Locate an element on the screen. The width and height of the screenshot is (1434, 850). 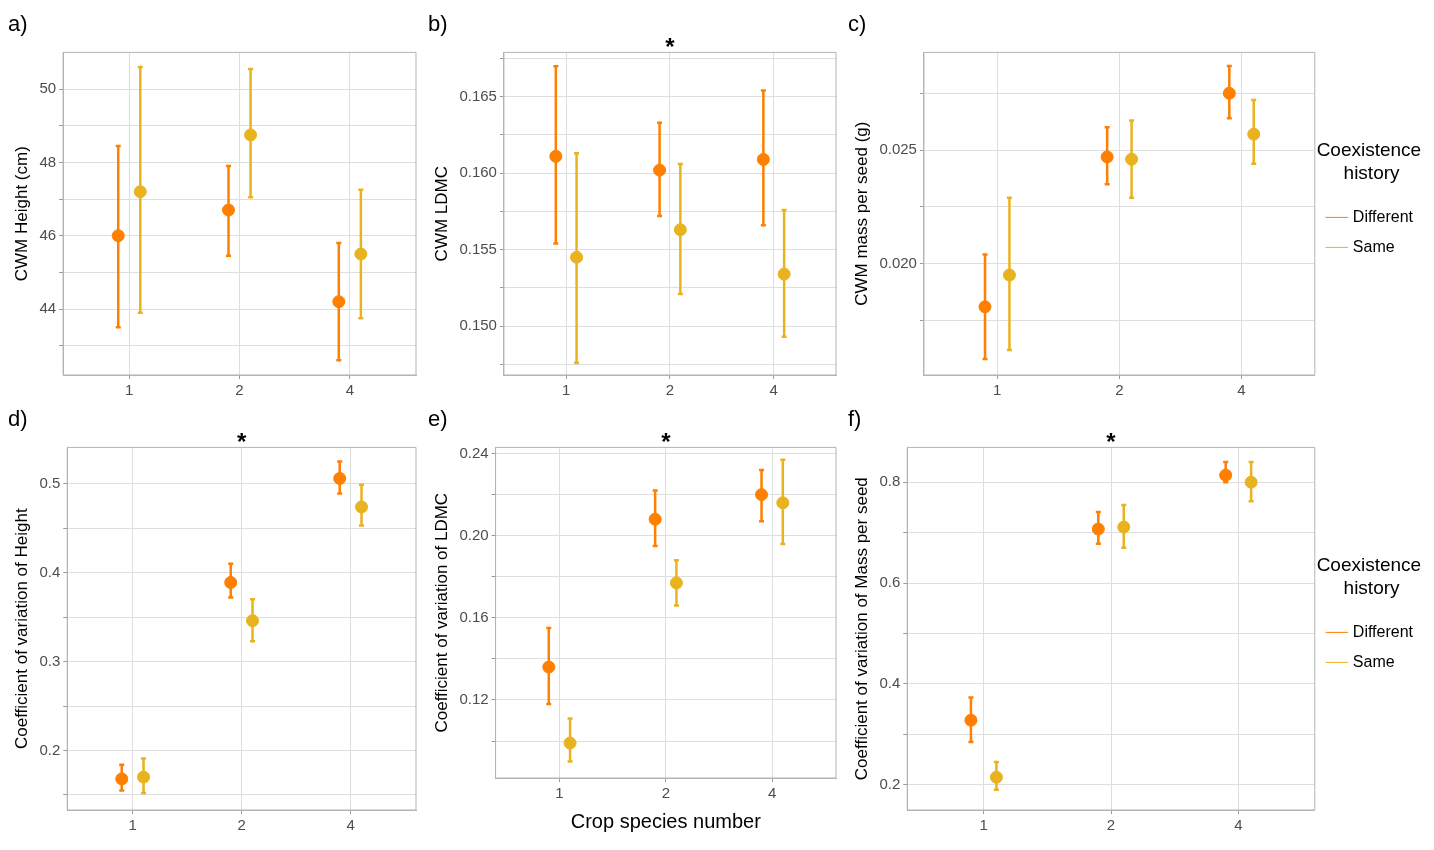
y-tick-label: 44 is located at coordinates (48, 308).